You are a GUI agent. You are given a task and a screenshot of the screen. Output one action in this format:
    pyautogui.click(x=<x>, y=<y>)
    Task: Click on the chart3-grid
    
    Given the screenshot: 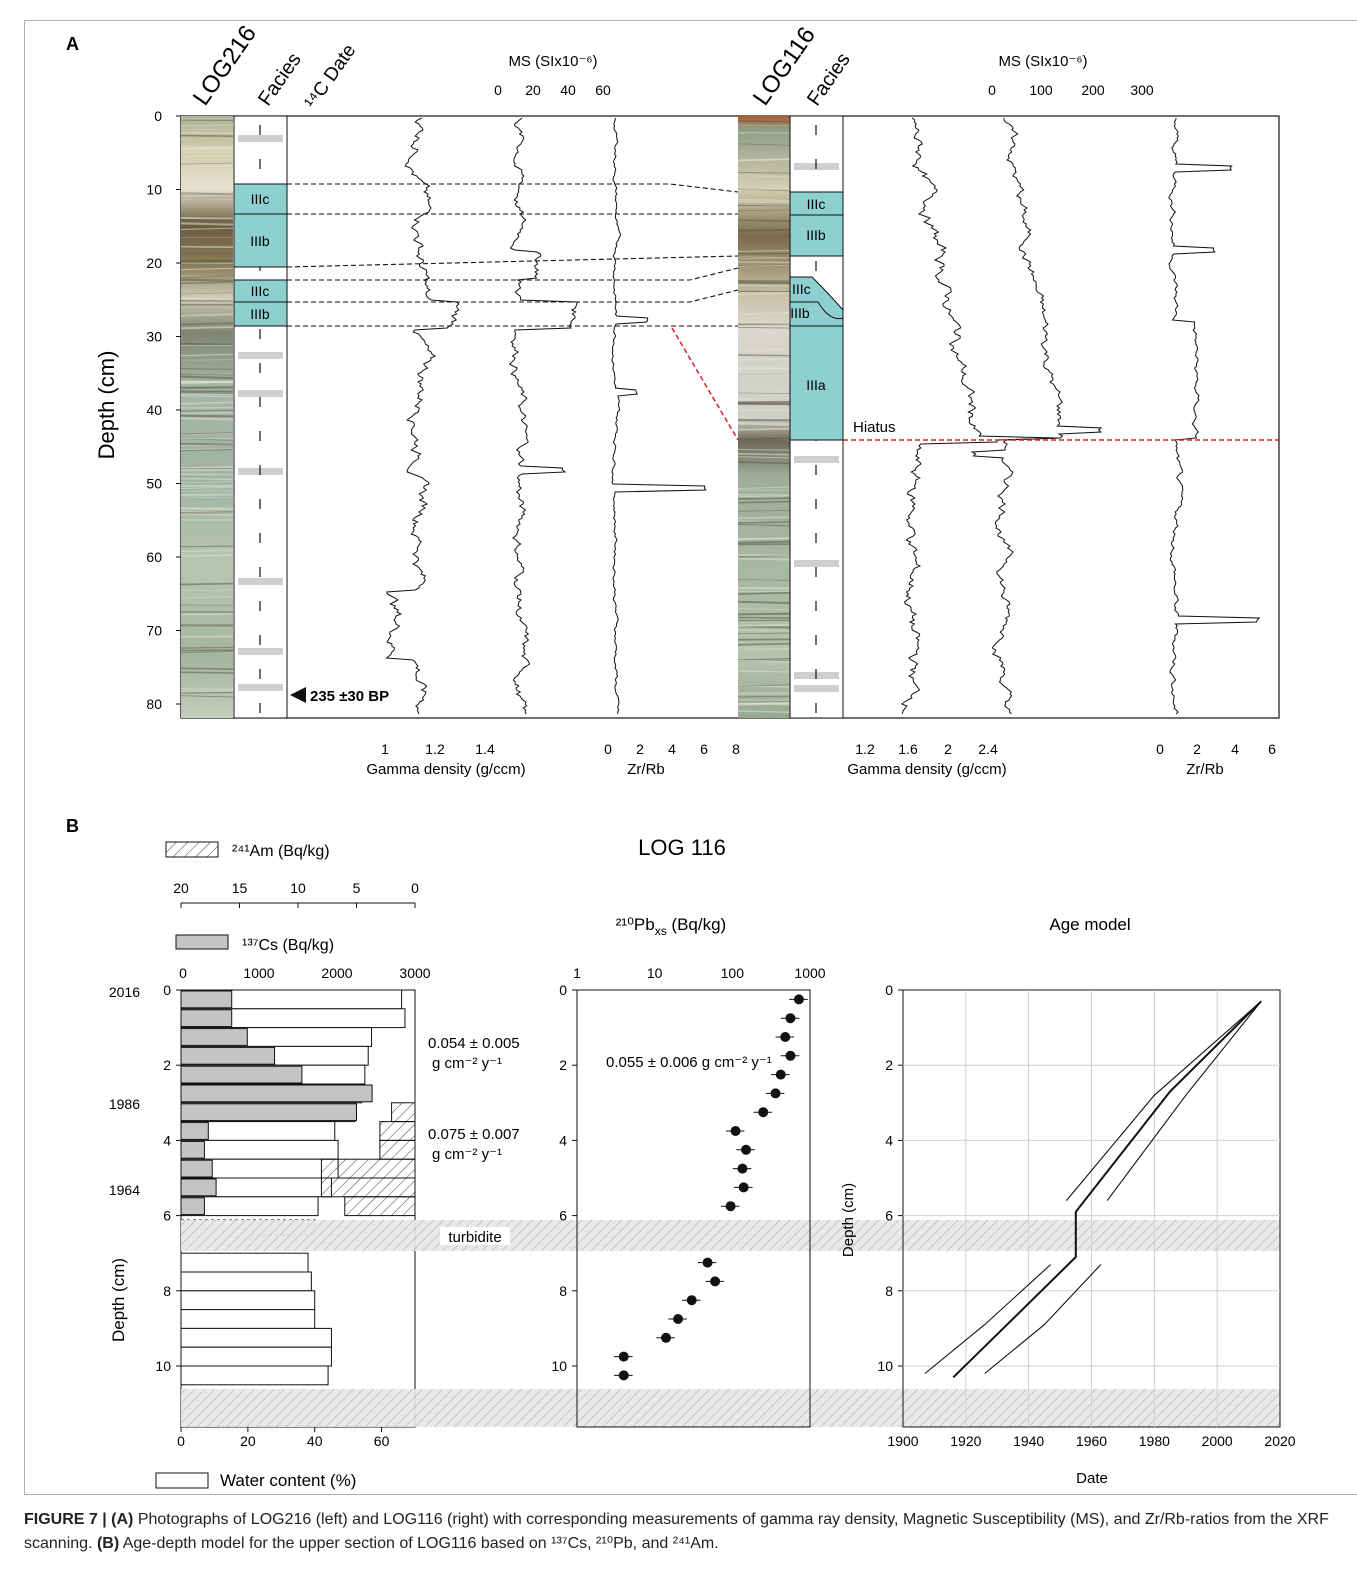 What is the action you would take?
    pyautogui.click(x=1091, y=1208)
    